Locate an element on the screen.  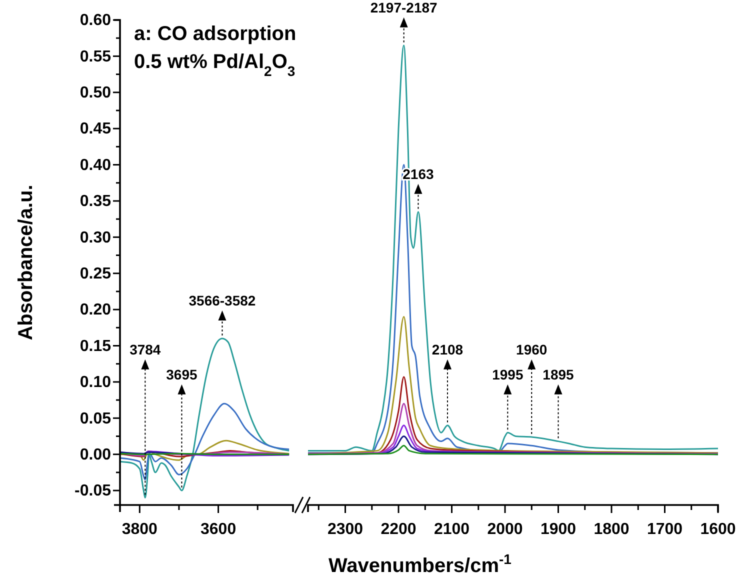
y-tick-label: 0.15 is located at coordinates (96, 346).